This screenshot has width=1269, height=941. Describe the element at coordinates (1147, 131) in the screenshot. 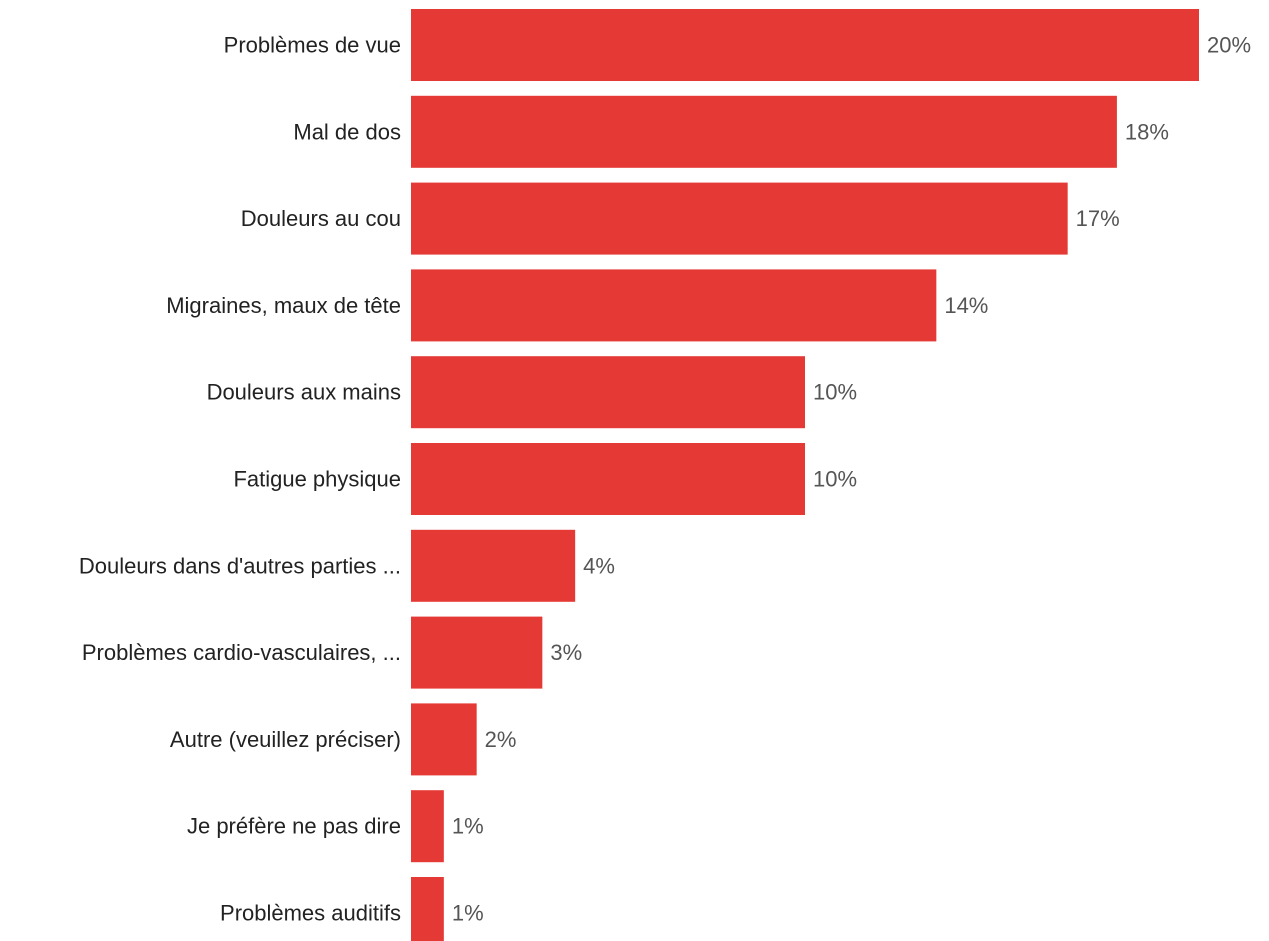

I see `value-label: 18%` at that location.